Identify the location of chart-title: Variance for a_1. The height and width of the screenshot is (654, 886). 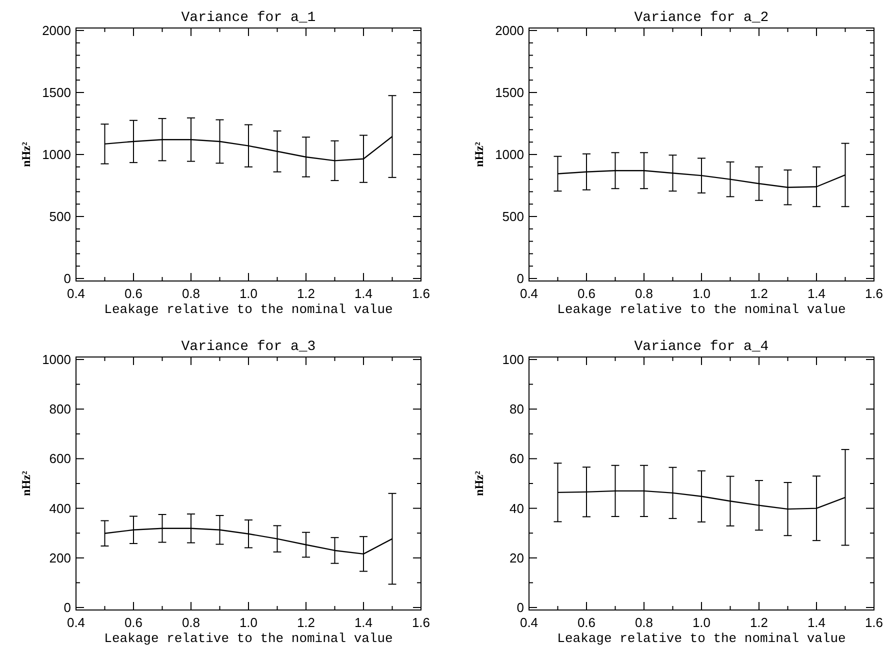
(248, 18).